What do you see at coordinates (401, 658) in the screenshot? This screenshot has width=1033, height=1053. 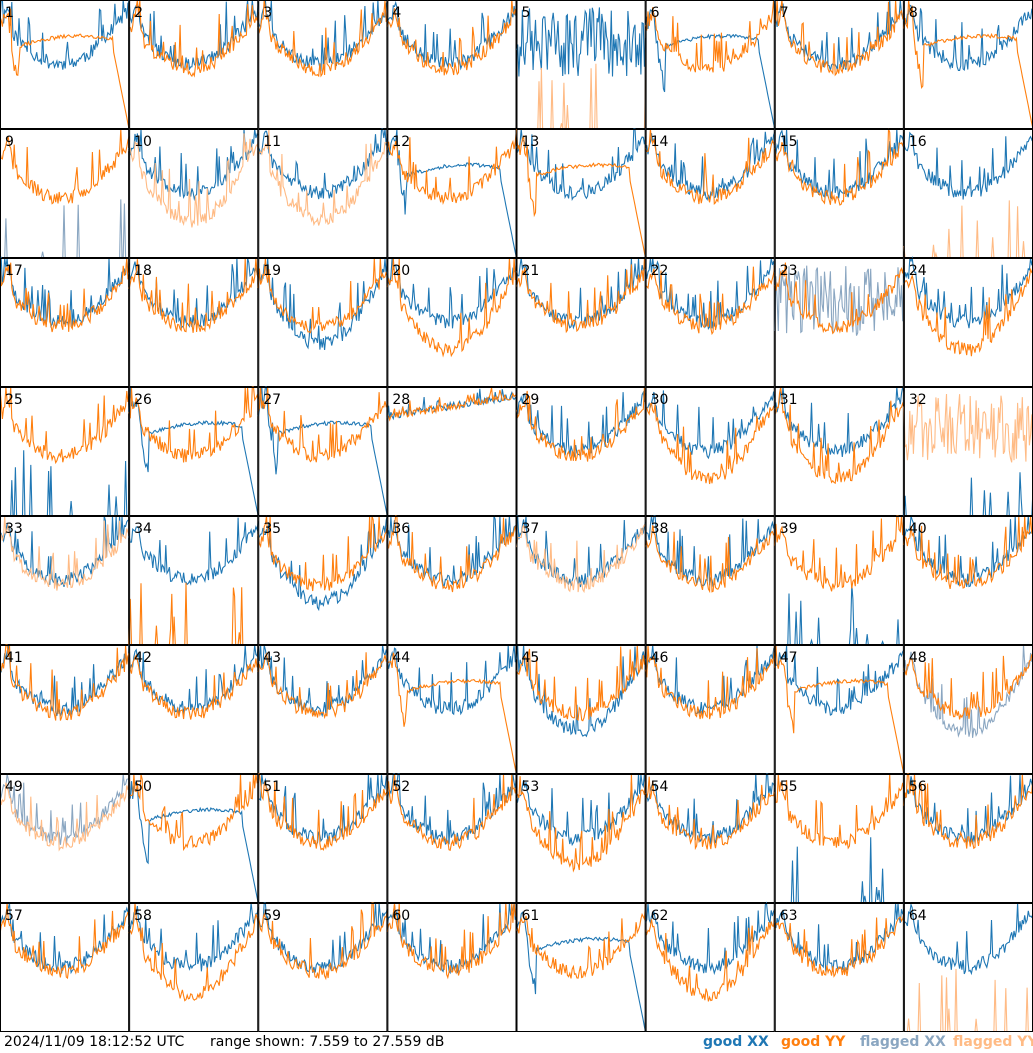 I see `panel-44-label: 44` at bounding box center [401, 658].